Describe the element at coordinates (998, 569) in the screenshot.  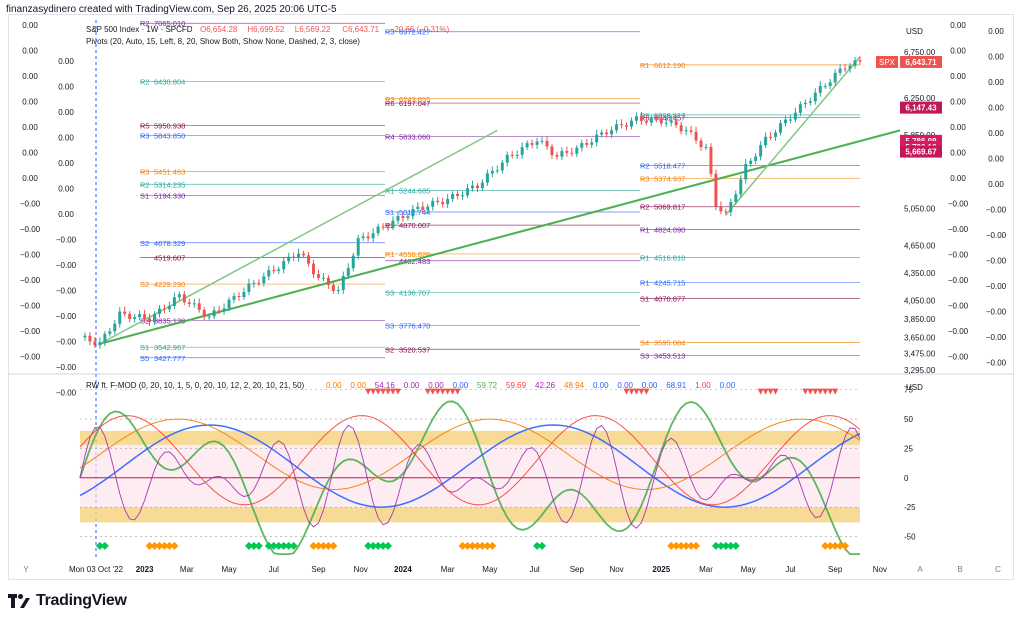
I see `bottom-letter: C` at that location.